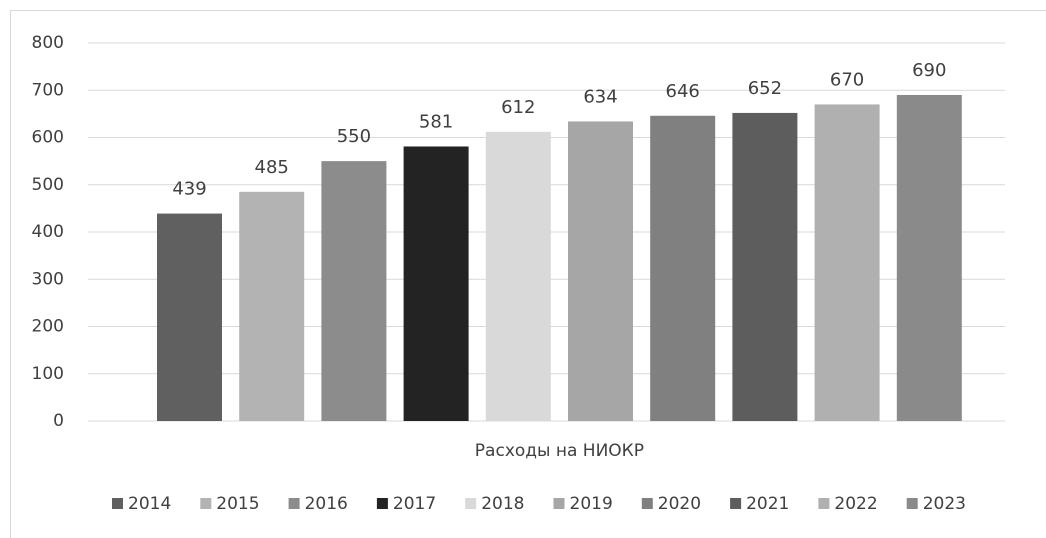  What do you see at coordinates (48, 43) in the screenshot?
I see `y-tick-label: 800` at bounding box center [48, 43].